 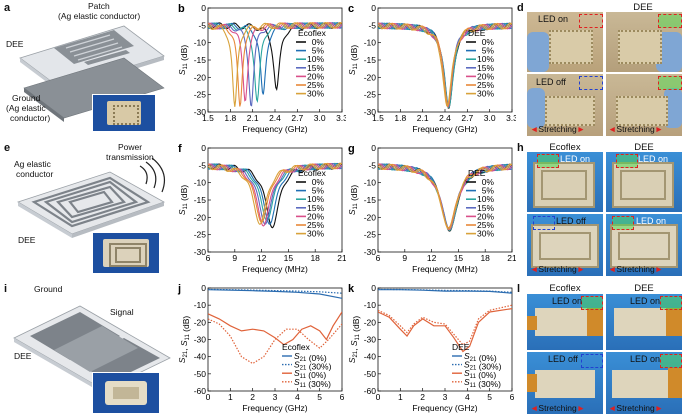 What do you see at coordinates (99, 16) in the screenshot?
I see `label-patch-sub: (Ag elastic conductor)` at bounding box center [99, 16].